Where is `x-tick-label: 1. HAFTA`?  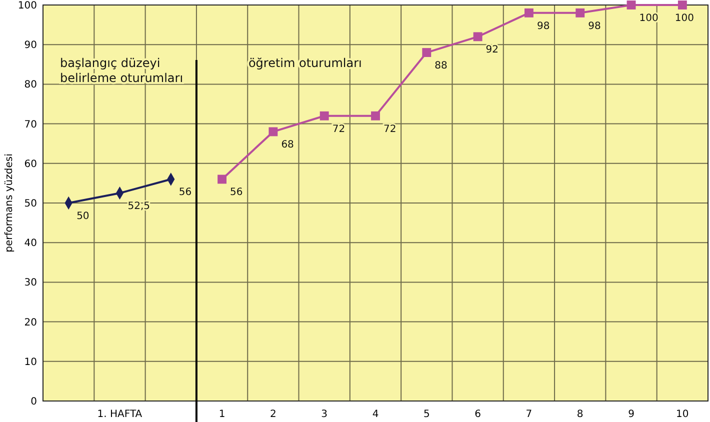
x-tick-label: 1. HAFTA is located at coordinates (119, 414).